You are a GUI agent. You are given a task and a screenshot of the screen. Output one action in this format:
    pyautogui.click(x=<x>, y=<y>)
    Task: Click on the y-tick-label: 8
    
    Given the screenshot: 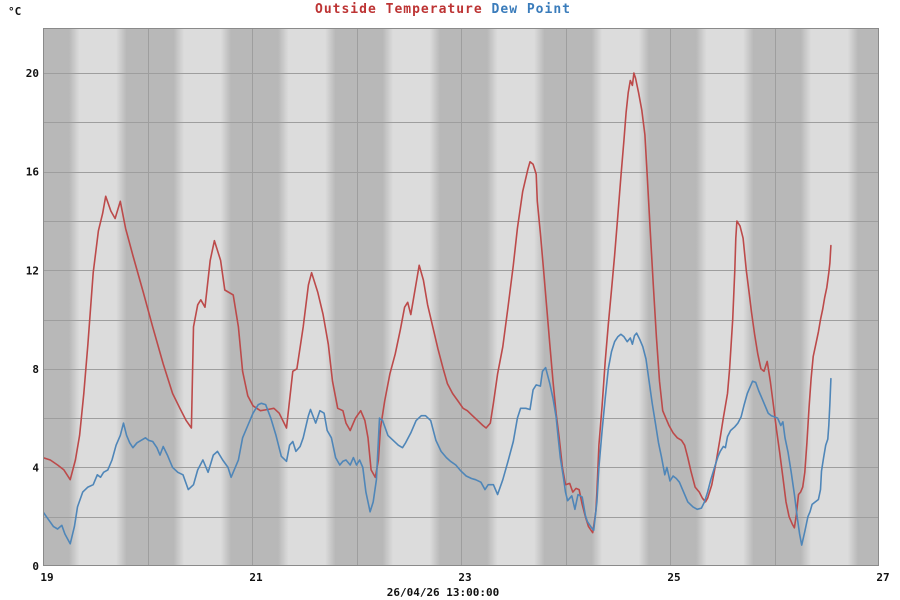 What is the action you would take?
    pyautogui.click(x=35, y=369)
    